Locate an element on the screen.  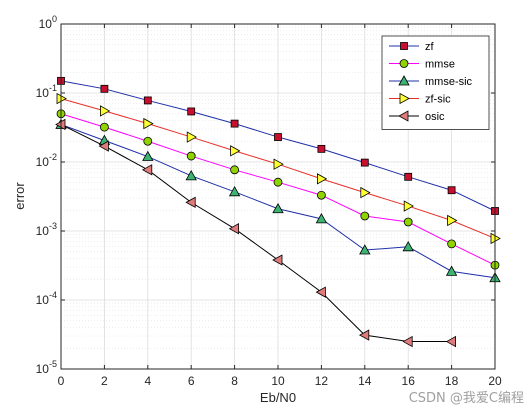
x-tick-label: 12 is located at coordinates (322, 381).